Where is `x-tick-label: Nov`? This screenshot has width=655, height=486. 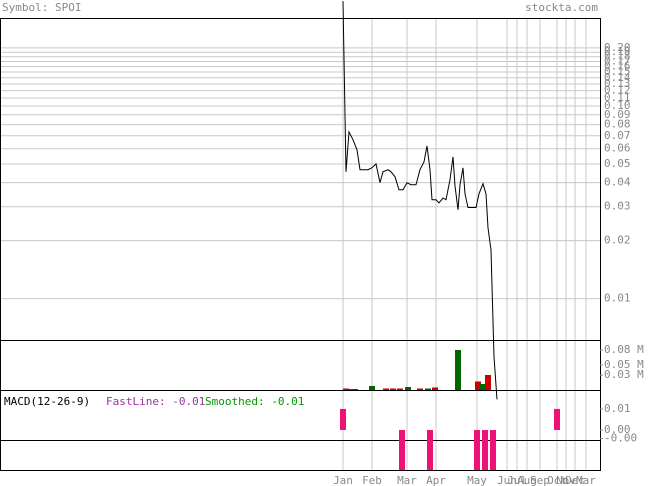
x-tick-label: Nov is located at coordinates (566, 480).